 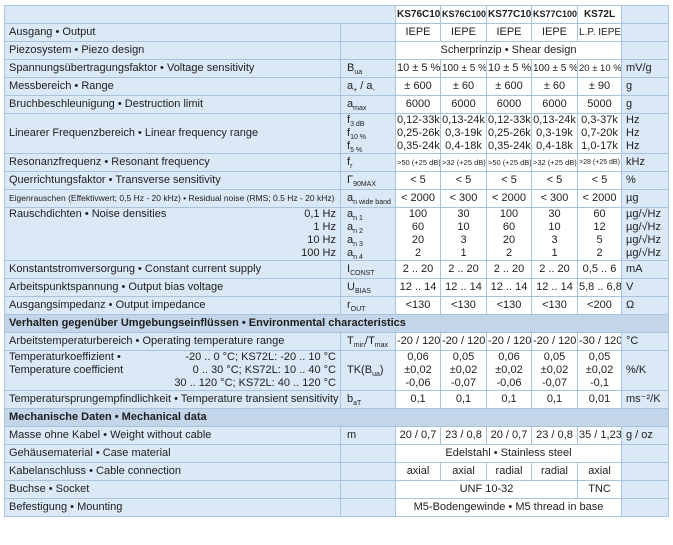 What do you see at coordinates (418, 133) in the screenshot?
I see `value-line: 0,25-26k` at bounding box center [418, 133].